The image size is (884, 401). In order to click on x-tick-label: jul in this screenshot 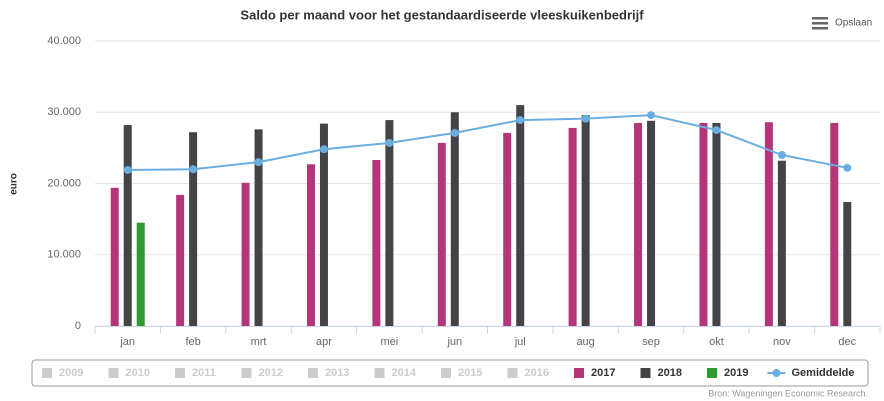, I will do `click(520, 342)`.